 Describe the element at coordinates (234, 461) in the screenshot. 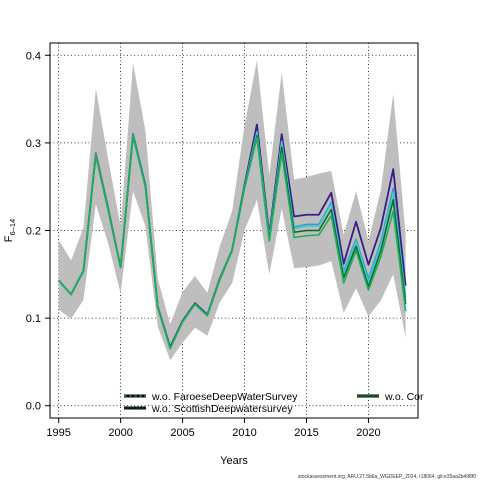

I see `x-axis-title: Years` at that location.